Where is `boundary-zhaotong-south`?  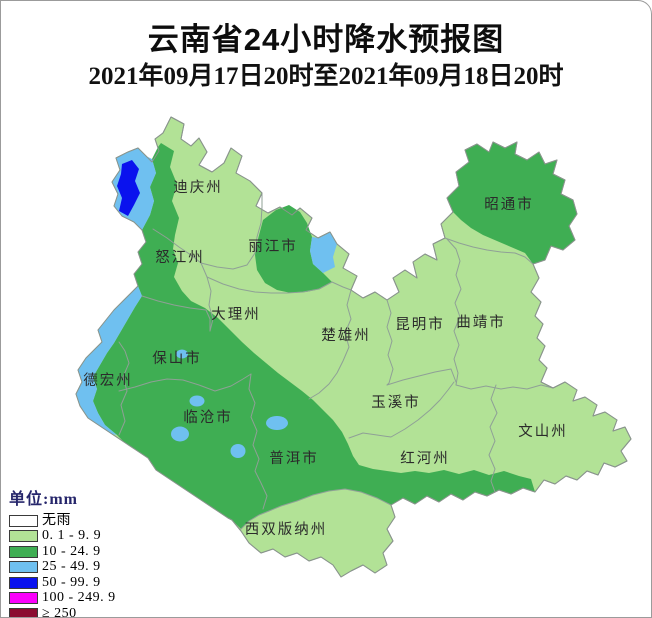 boundary-zhaotong-south is located at coordinates (489, 251).